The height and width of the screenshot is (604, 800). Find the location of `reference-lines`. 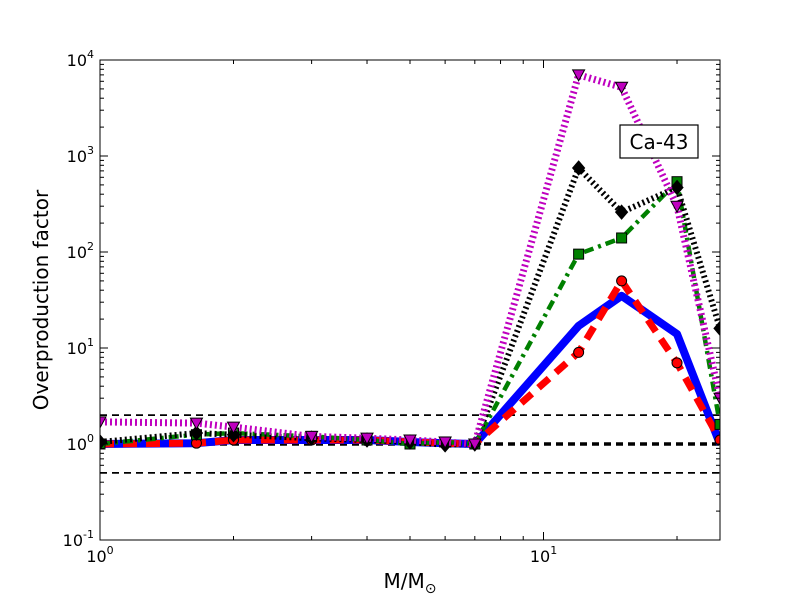

reference-lines is located at coordinates (410, 444).